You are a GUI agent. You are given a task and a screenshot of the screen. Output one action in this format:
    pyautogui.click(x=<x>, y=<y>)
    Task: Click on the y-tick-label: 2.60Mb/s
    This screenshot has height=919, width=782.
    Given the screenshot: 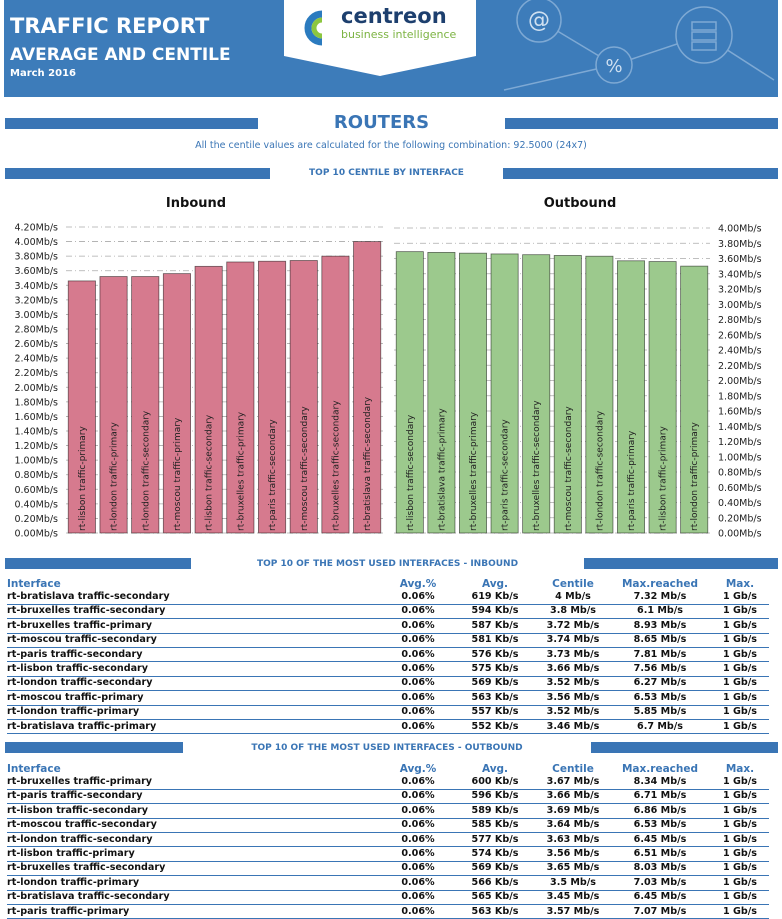 What is the action you would take?
    pyautogui.click(x=740, y=335)
    